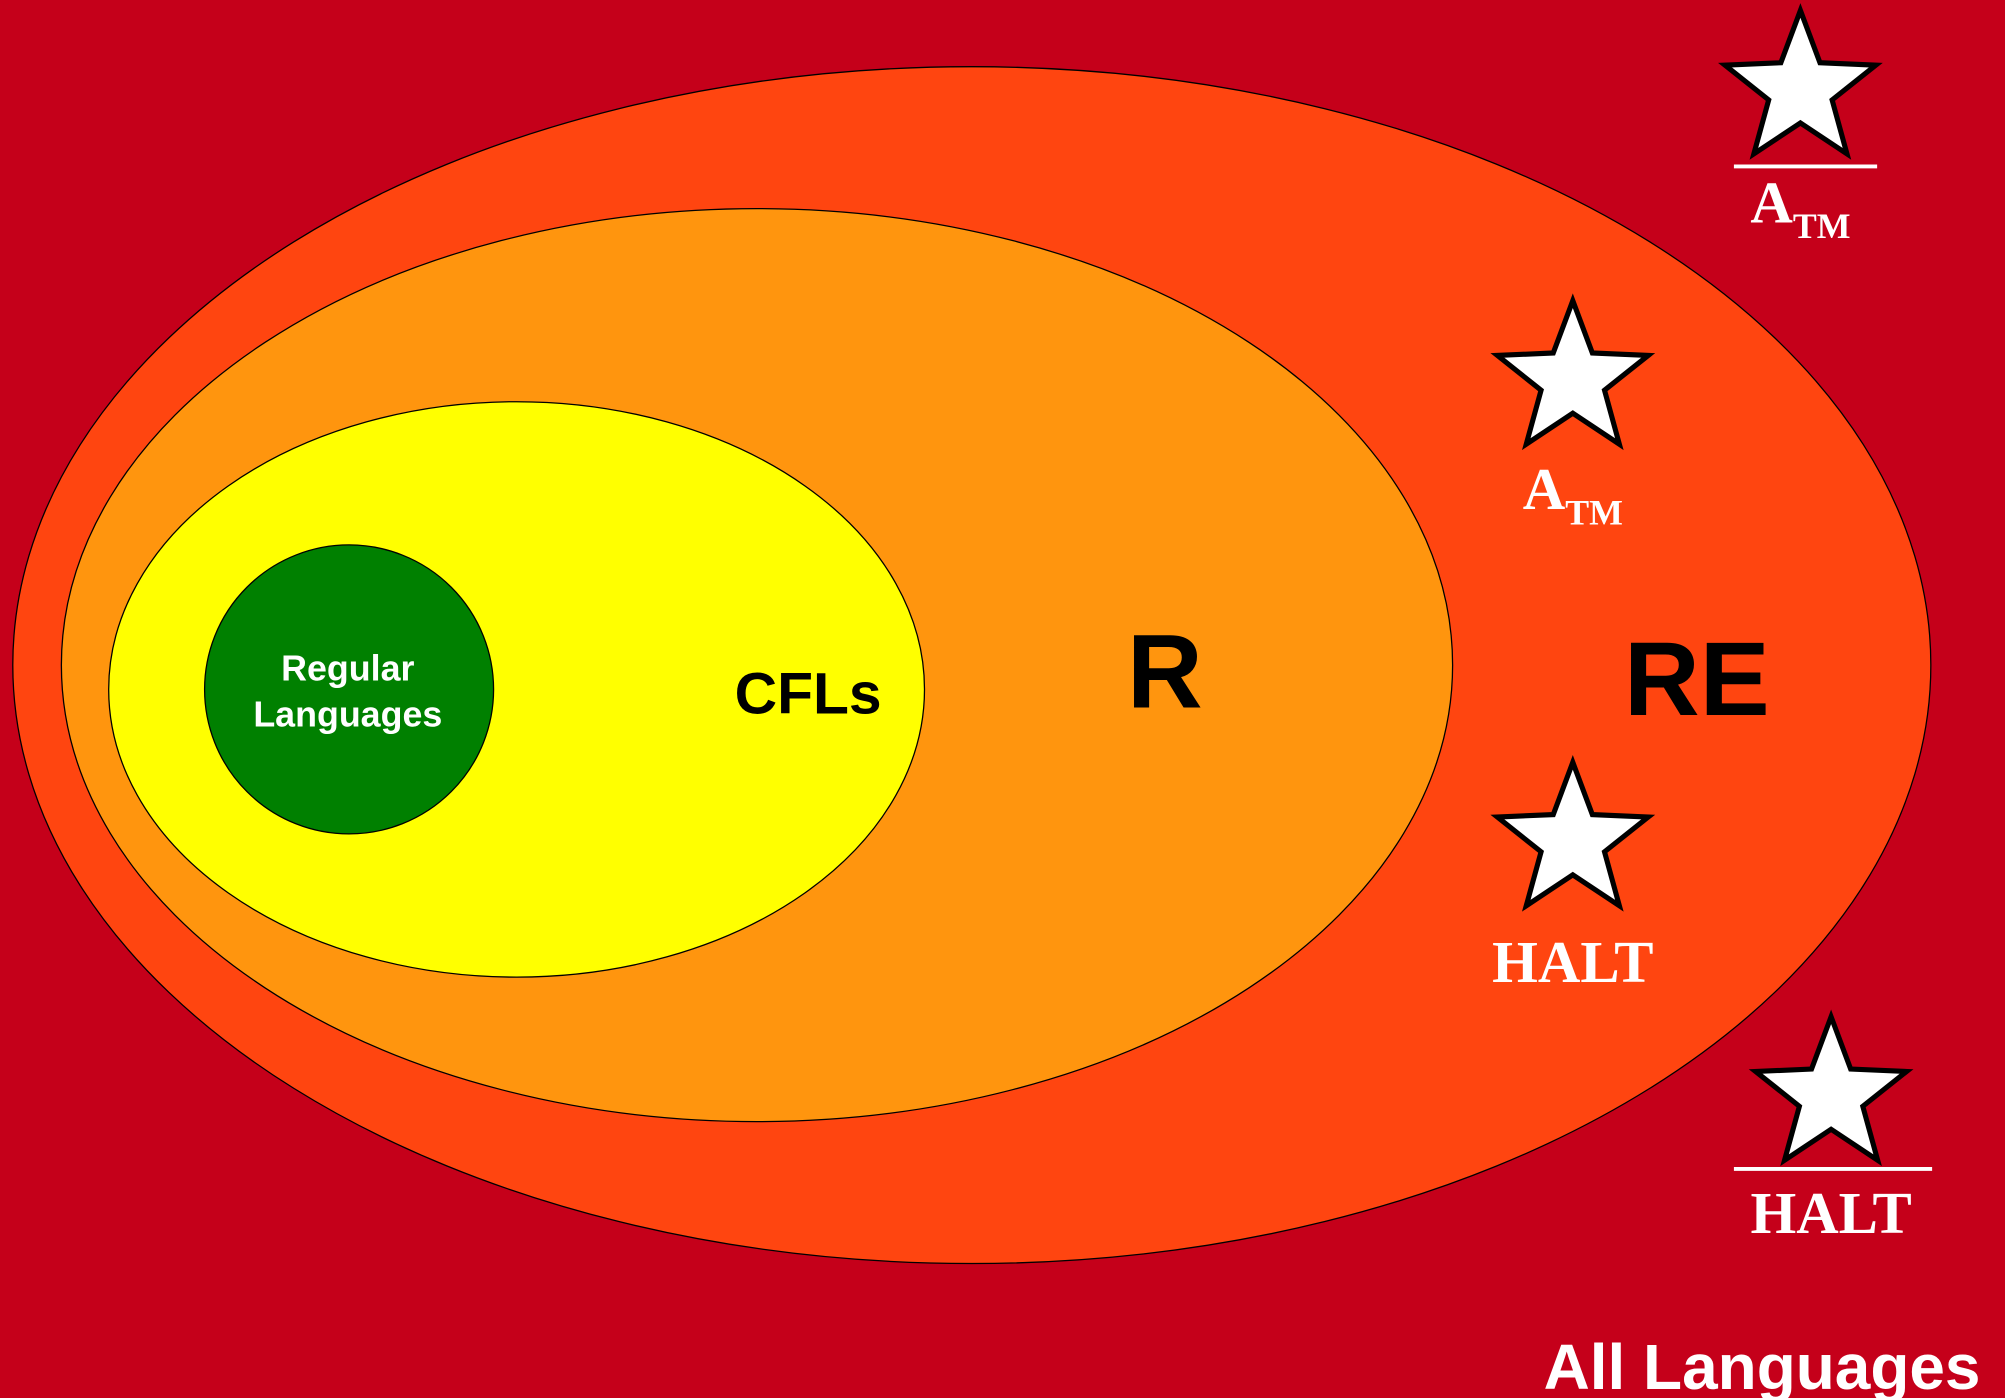  I want to click on all-languages-label: All Languages, so click(1762, 1364).